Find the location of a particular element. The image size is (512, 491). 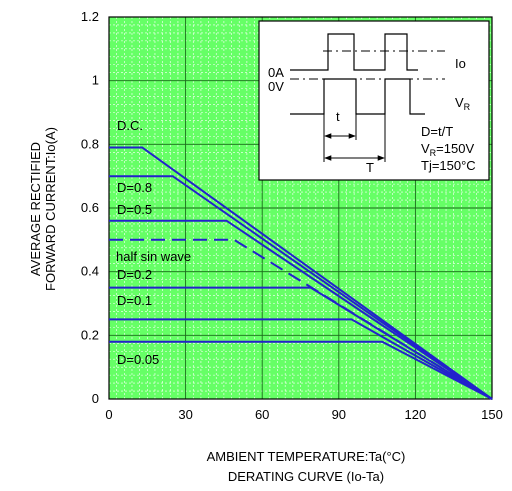

y-tick-label: 1 is located at coordinates (95, 80).